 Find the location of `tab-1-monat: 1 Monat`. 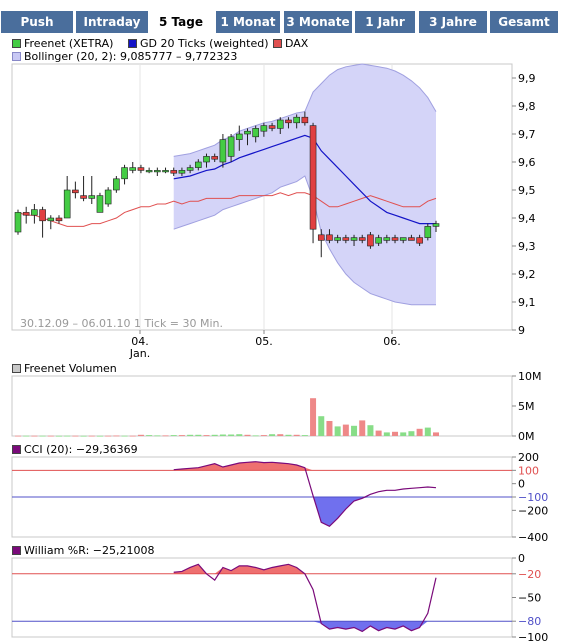

tab-1-monat: 1 Monat is located at coordinates (248, 22).